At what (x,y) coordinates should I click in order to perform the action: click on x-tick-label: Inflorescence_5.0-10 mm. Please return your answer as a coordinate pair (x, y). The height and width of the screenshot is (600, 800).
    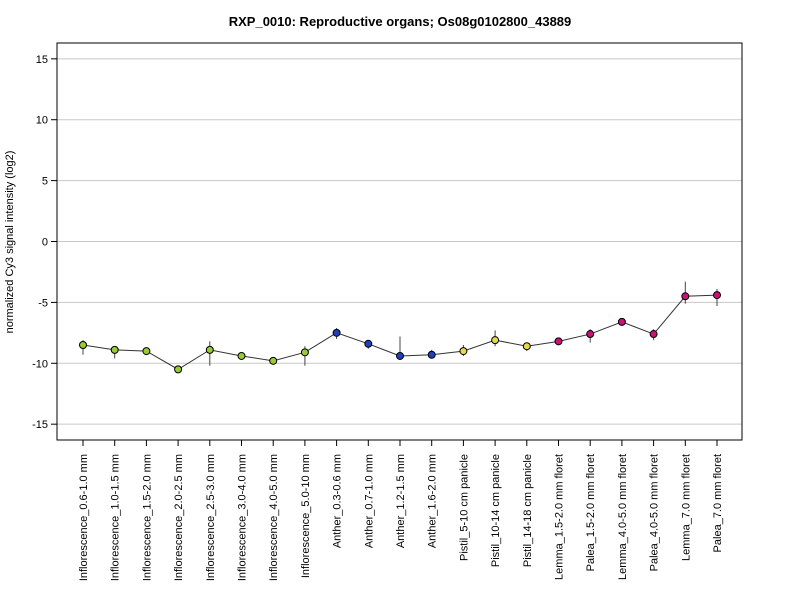
    Looking at the image, I should click on (306, 516).